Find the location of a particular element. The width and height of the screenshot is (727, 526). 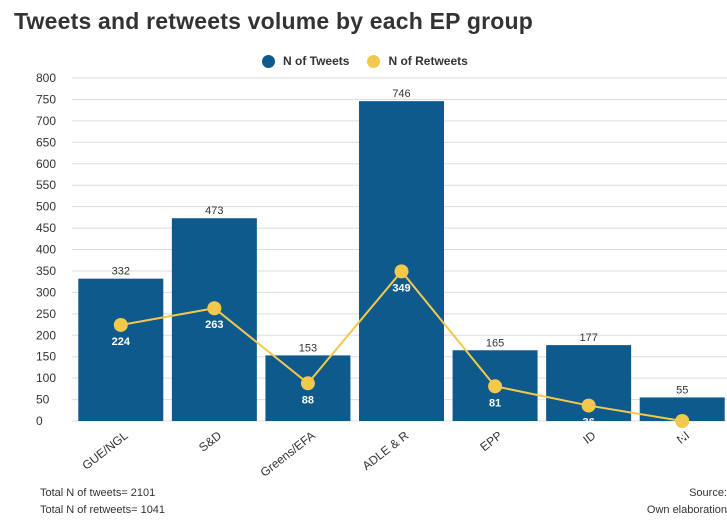

y-tick-label: 350 is located at coordinates (46, 271).